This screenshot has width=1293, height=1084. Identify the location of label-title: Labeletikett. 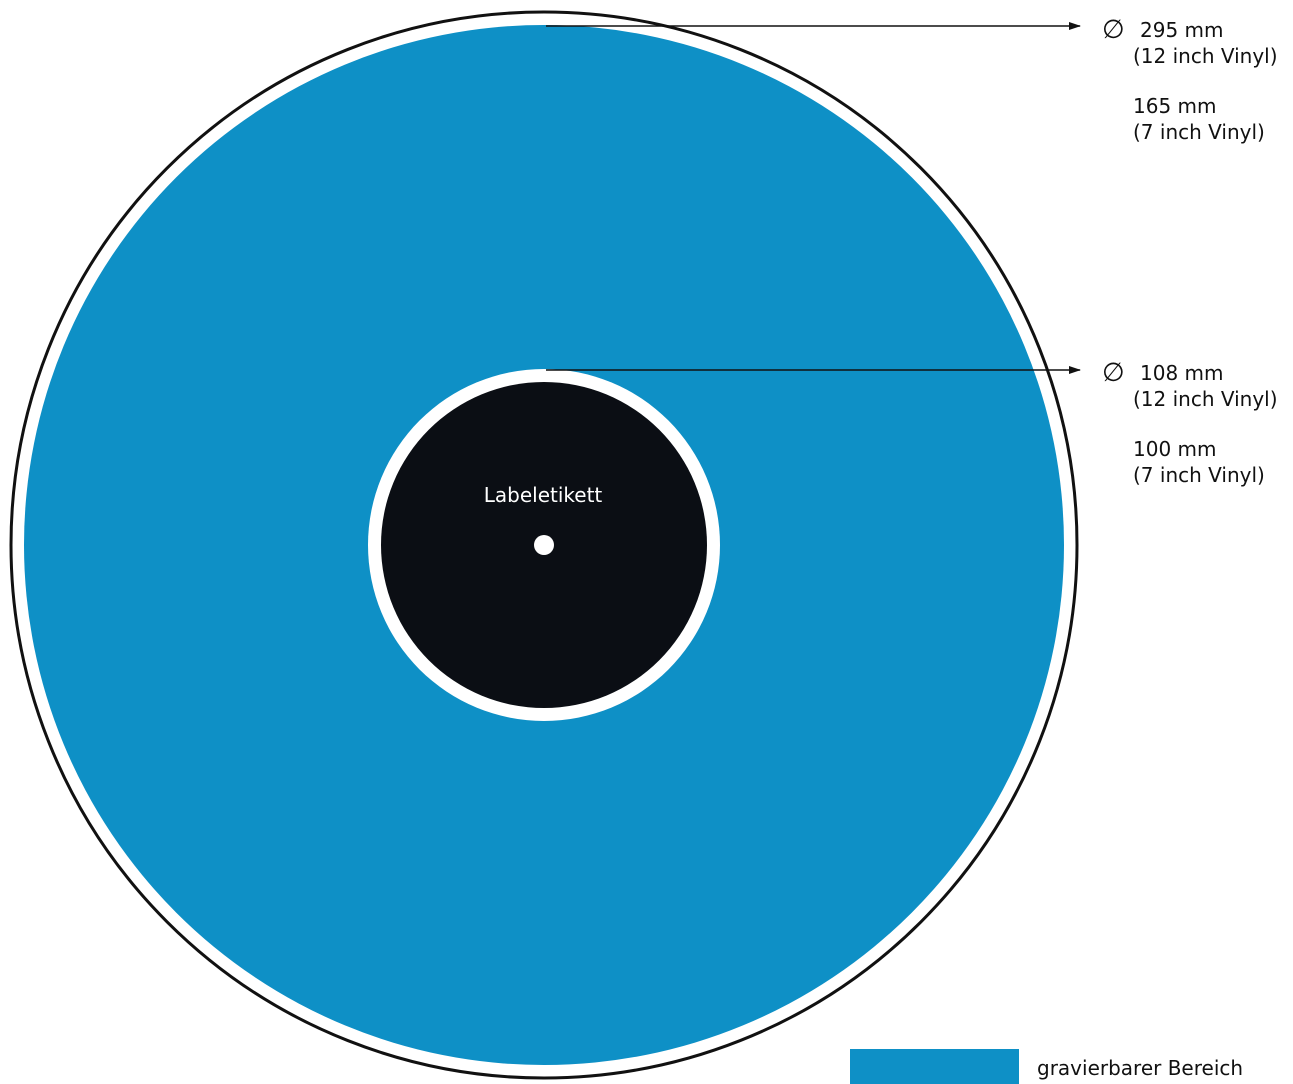
(543, 495).